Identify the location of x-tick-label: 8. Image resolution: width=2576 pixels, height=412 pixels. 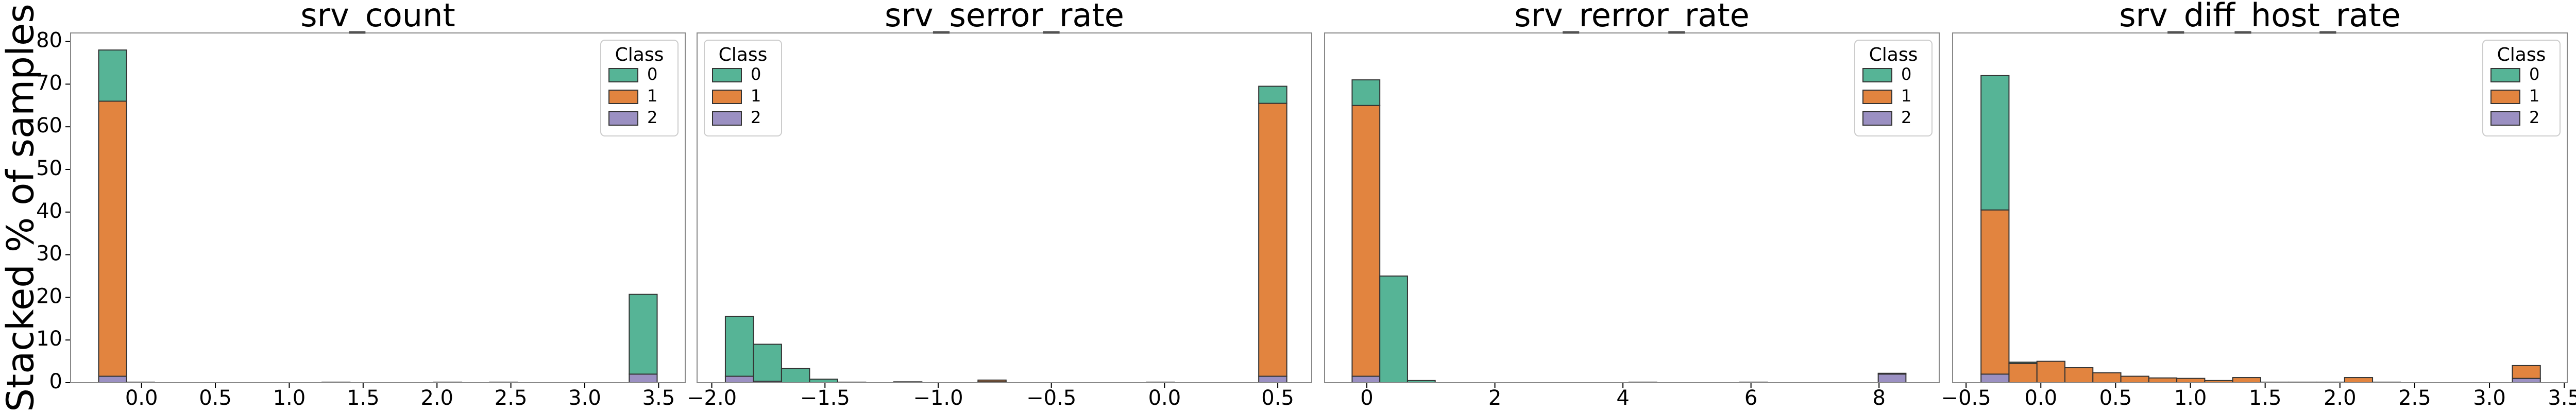
(1878, 398).